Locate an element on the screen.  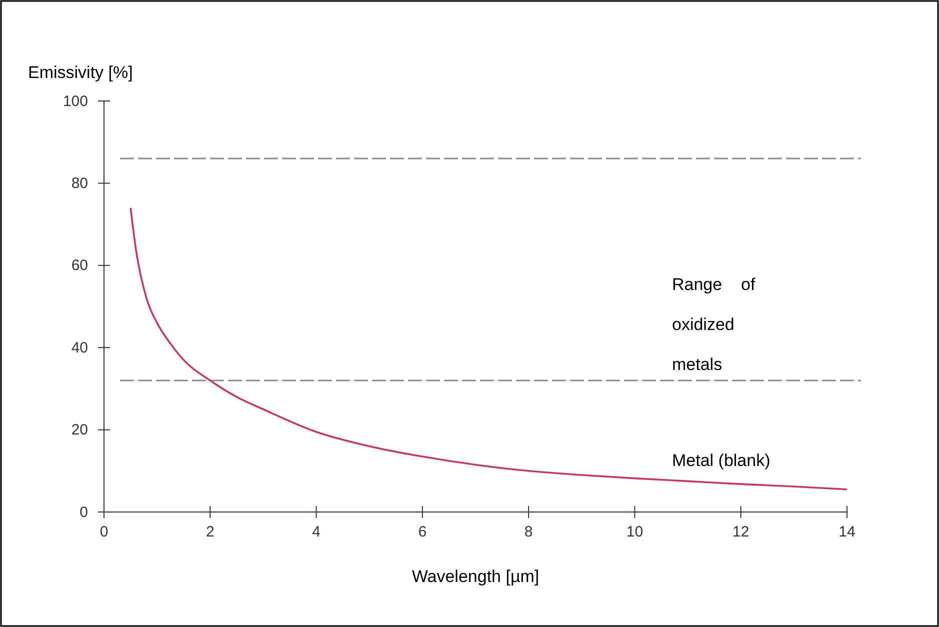
y-tick-label: 40 is located at coordinates (79, 347).